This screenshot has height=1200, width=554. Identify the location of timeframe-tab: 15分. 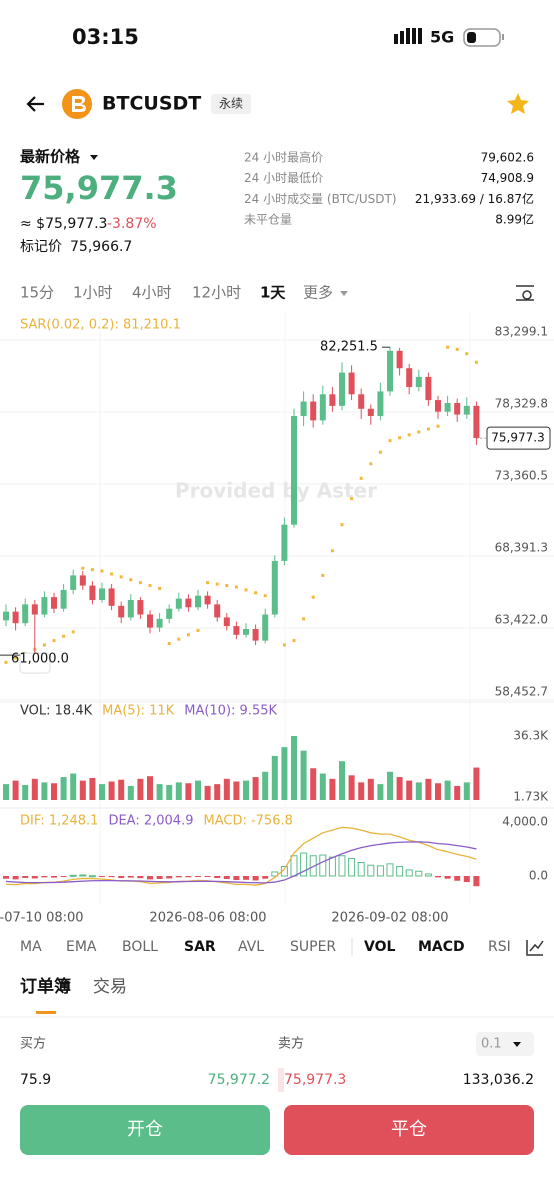
(37, 293).